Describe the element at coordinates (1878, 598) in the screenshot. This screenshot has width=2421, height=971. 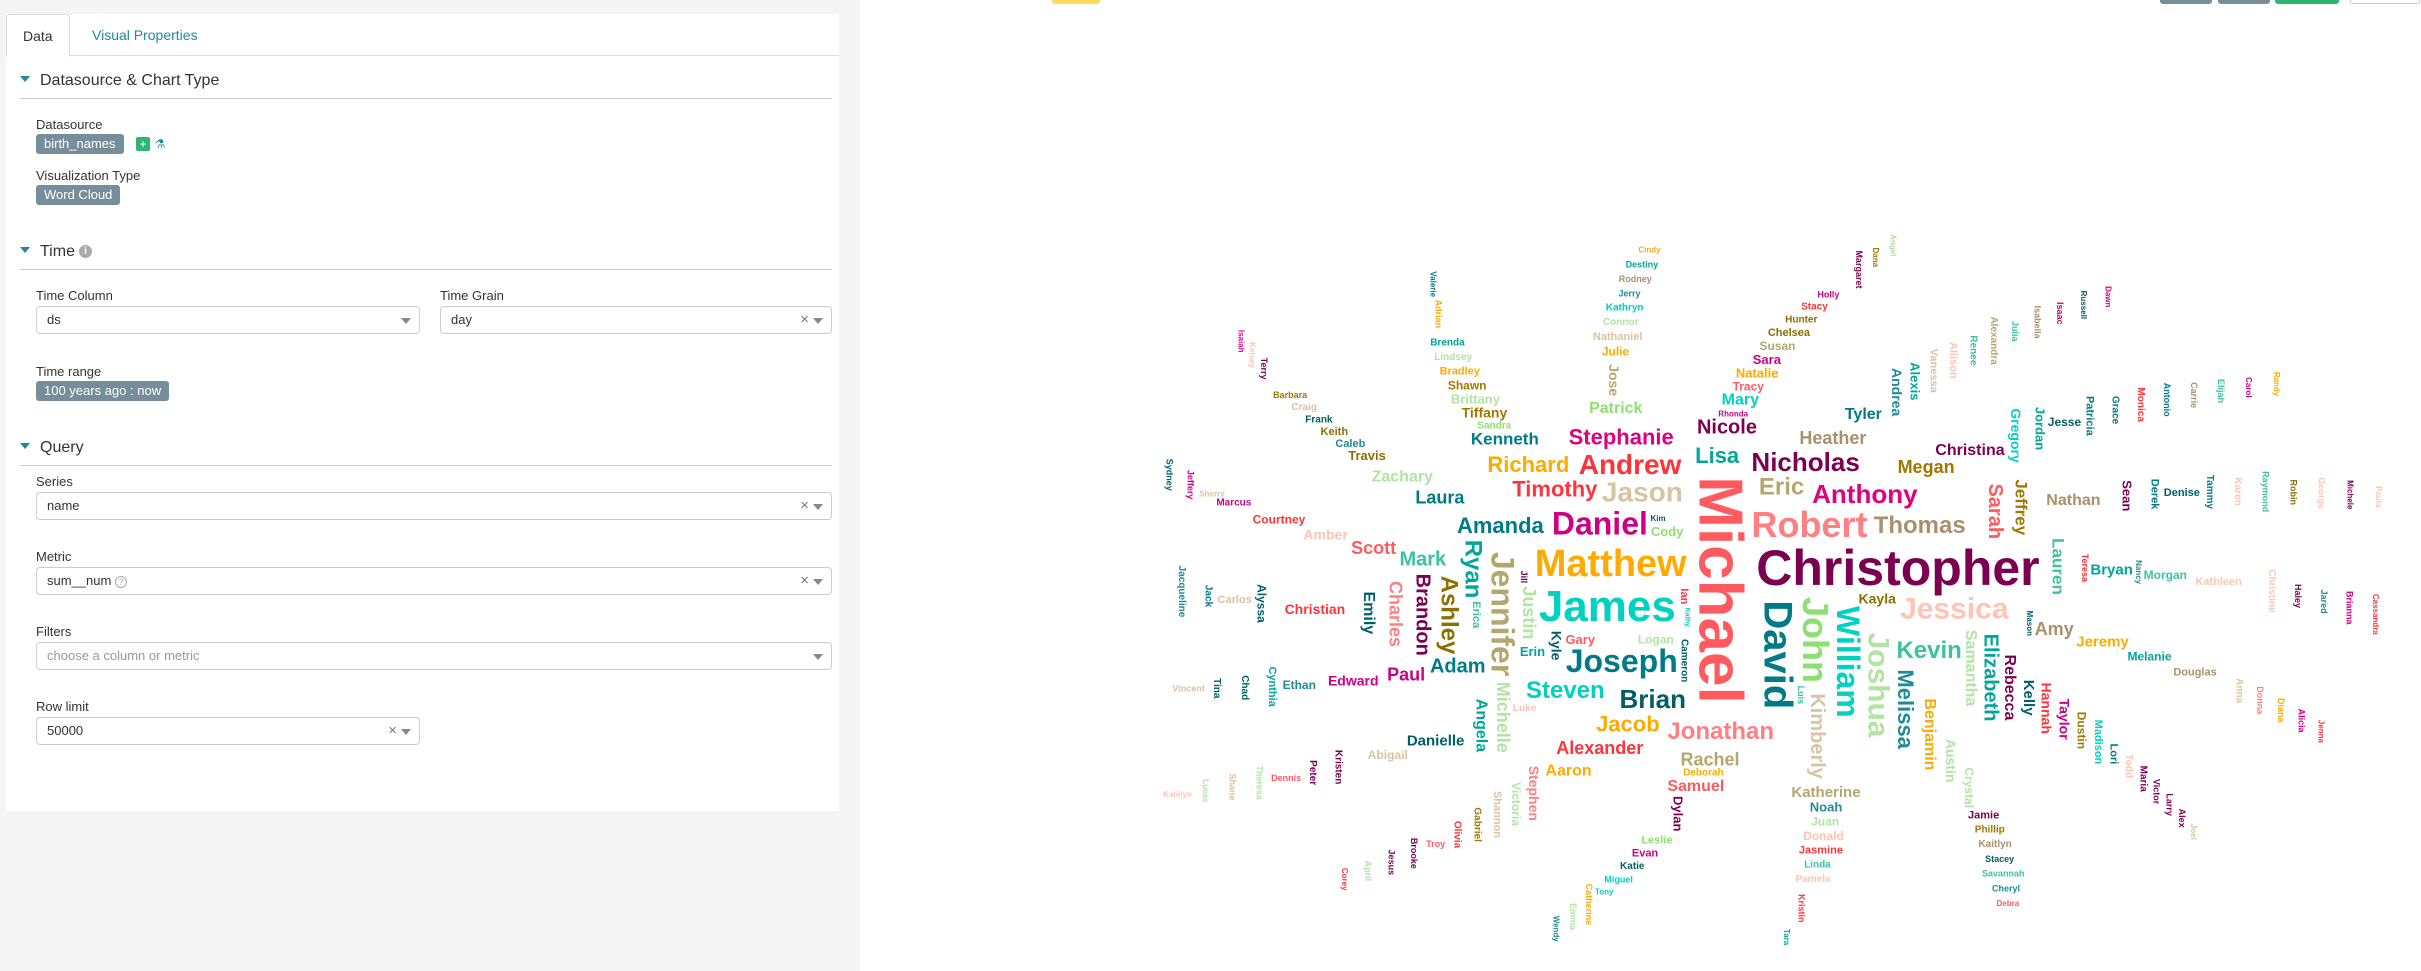
I see `word-kayla: Kayla` at that location.